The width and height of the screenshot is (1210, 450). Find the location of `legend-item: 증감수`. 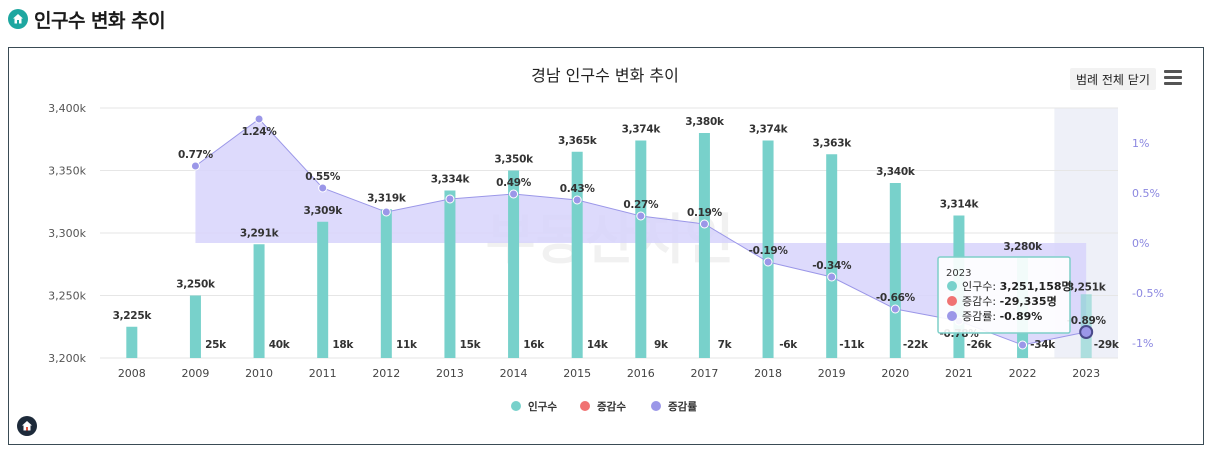

legend-item: 증감수 is located at coordinates (611, 407).